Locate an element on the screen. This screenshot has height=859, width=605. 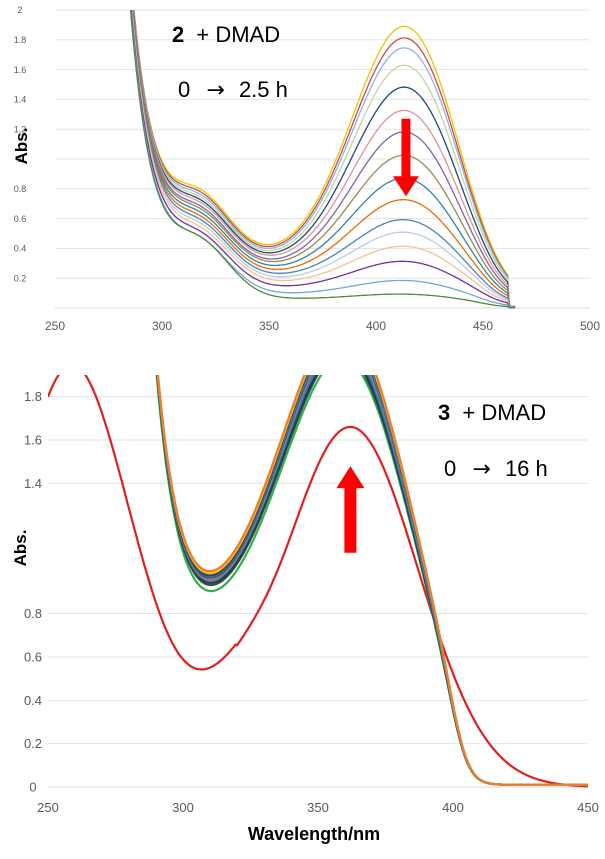
c2-y-tick: 0.6 is located at coordinates (33, 656).